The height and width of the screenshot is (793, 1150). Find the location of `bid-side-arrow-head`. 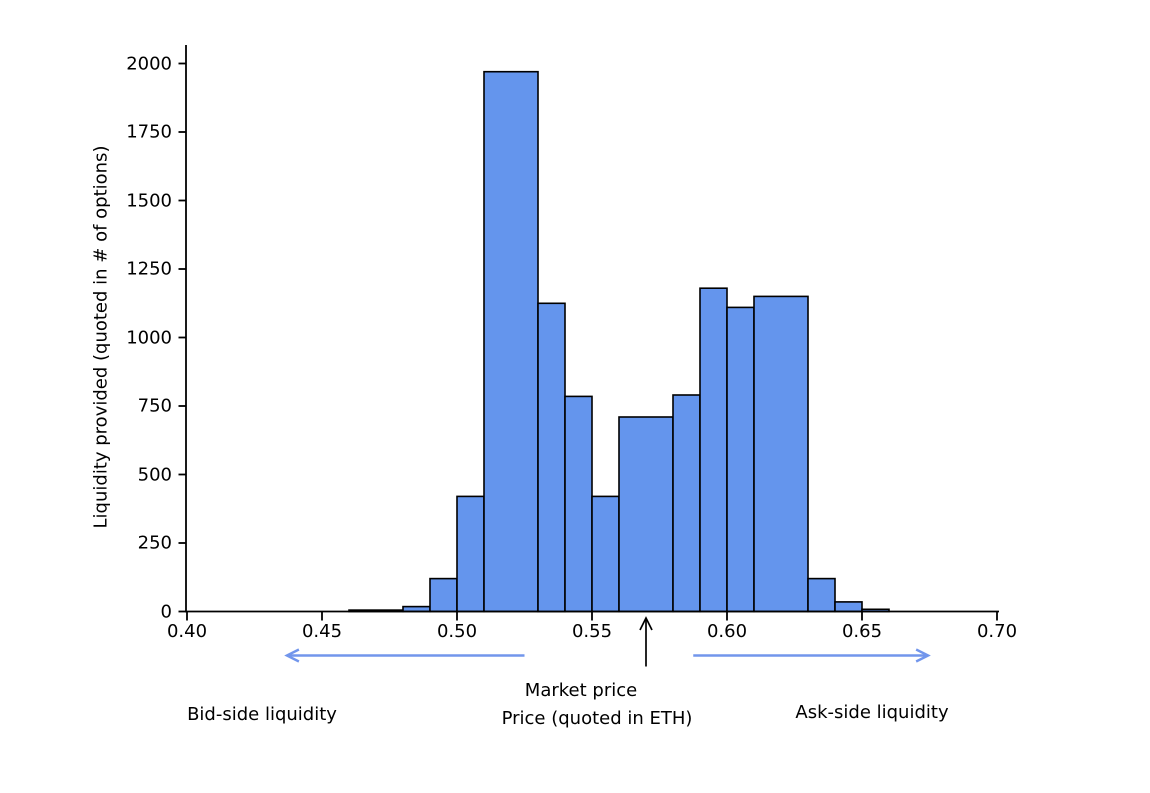

bid-side-arrow-head is located at coordinates (292, 655).